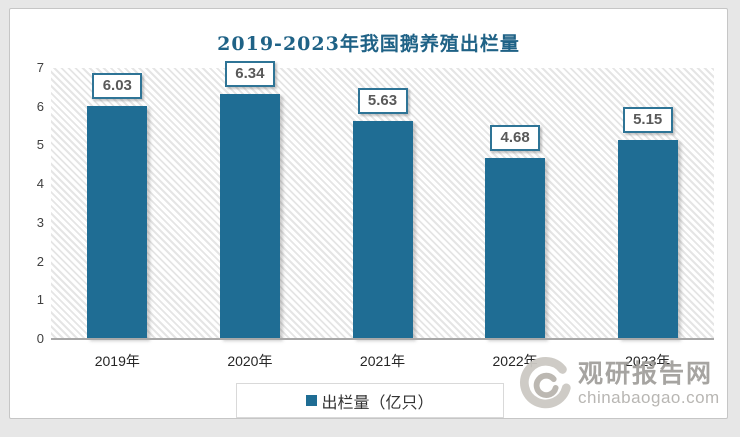  I want to click on watermark-domain: chinabaogao.com, so click(649, 397).